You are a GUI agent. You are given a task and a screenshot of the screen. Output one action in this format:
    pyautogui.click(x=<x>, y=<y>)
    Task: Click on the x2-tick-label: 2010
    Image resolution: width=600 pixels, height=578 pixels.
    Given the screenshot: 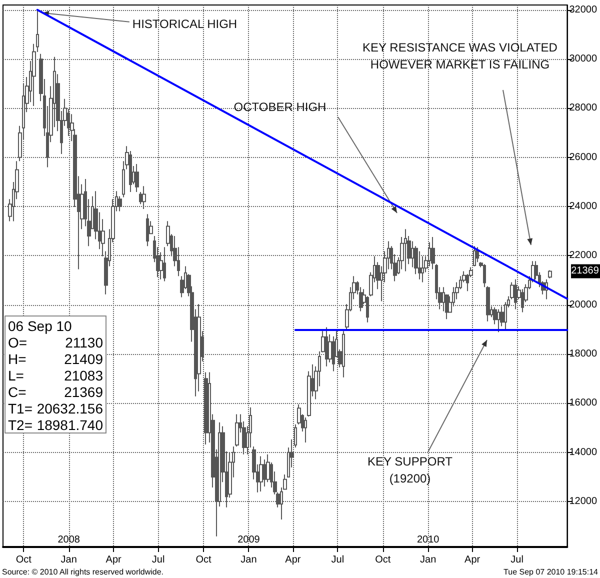 What is the action you would take?
    pyautogui.click(x=428, y=540)
    